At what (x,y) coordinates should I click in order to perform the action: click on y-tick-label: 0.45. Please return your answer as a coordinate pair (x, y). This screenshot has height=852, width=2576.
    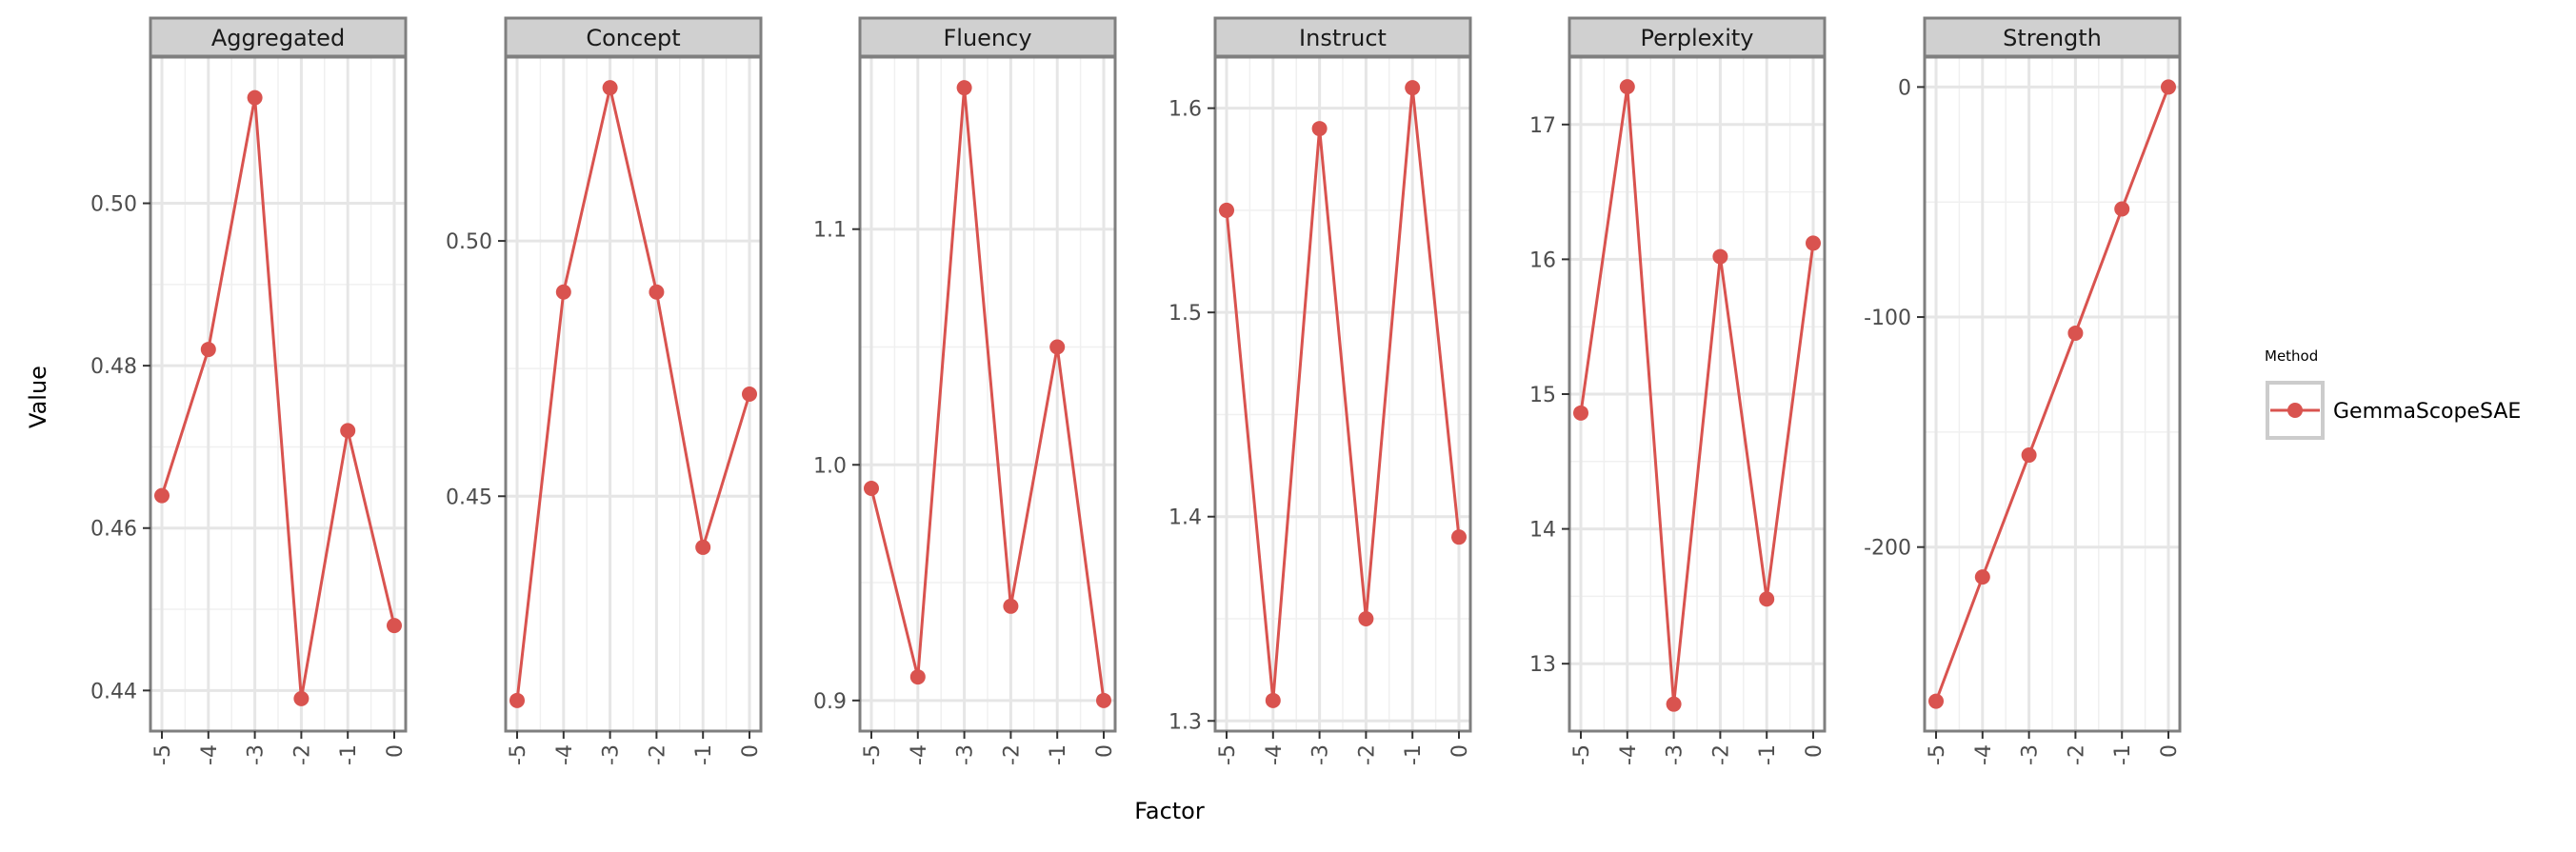
    Looking at the image, I should click on (469, 497).